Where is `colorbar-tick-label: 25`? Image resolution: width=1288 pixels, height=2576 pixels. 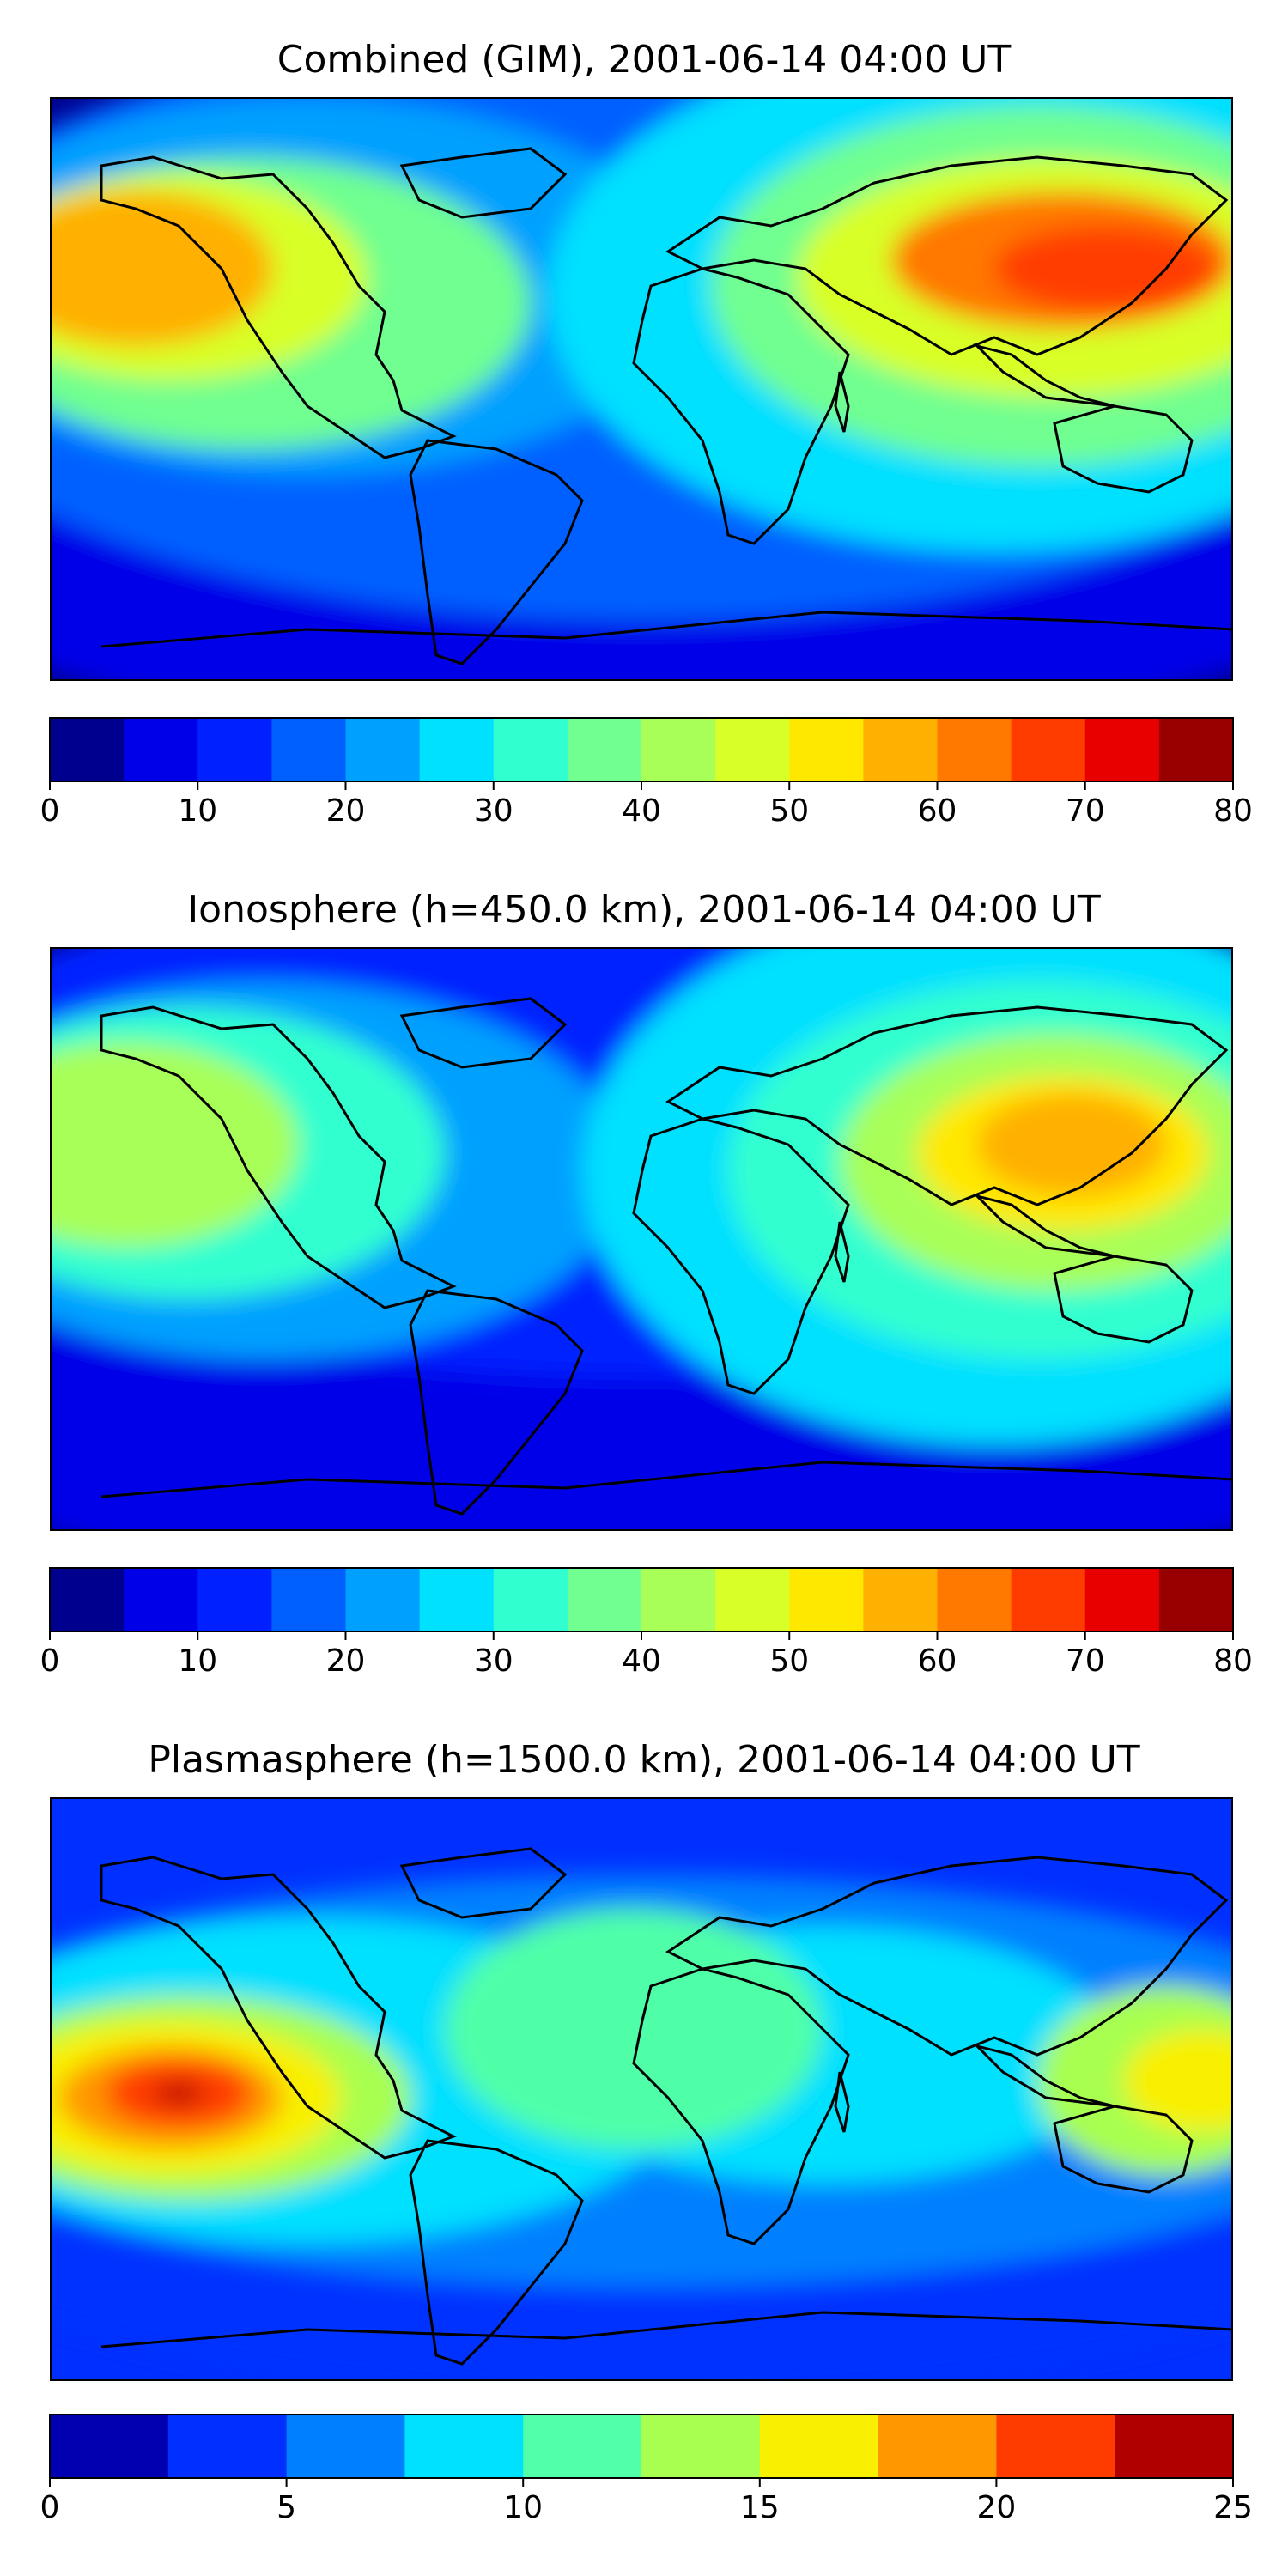
colorbar-tick-label: 25 is located at coordinates (1233, 2507).